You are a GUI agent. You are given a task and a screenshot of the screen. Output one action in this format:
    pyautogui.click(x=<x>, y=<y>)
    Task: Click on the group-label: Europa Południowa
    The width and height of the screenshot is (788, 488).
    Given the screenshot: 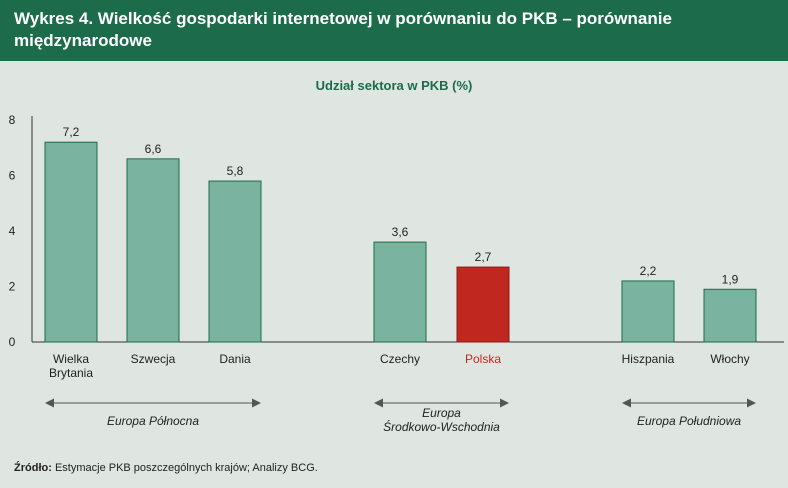 What is the action you would take?
    pyautogui.click(x=689, y=421)
    